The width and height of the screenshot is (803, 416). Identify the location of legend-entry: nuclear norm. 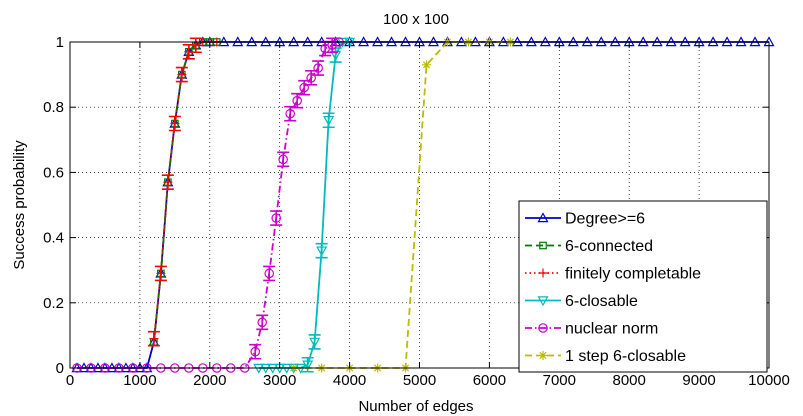
(591, 329).